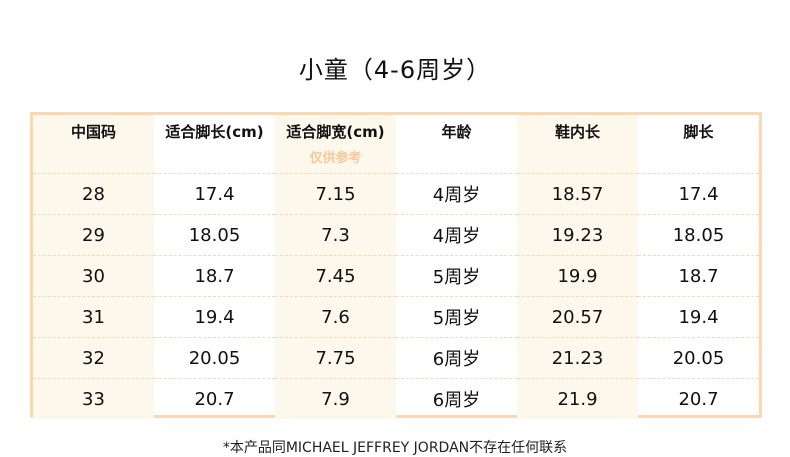 Image resolution: width=790 pixels, height=457 pixels. I want to click on column-header: 中国码, so click(93, 144).